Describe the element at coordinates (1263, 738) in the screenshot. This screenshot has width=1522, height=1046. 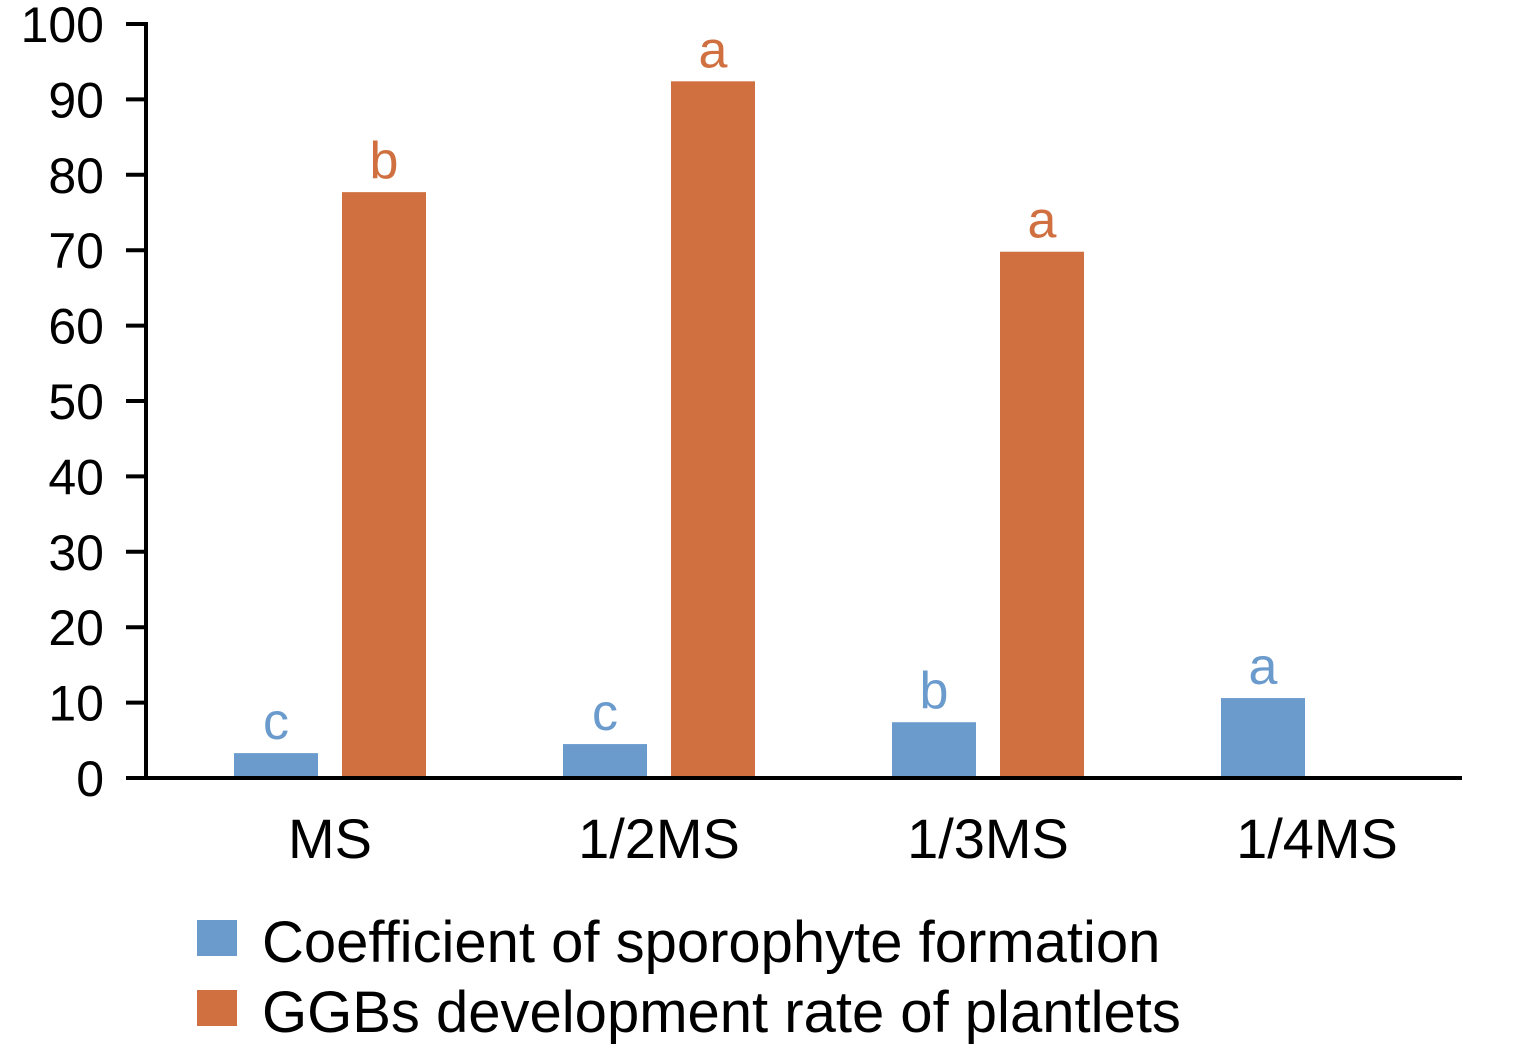
I see `bar-1-4MS-series0` at that location.